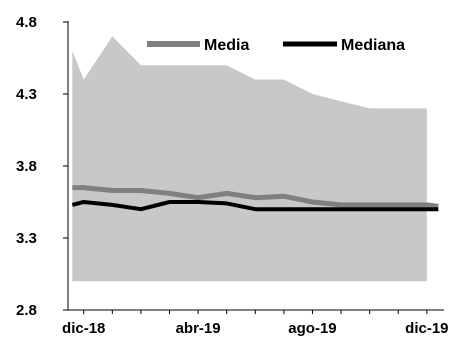  Describe the element at coordinates (255, 206) in the screenshot. I see `series-line-mediana` at that location.